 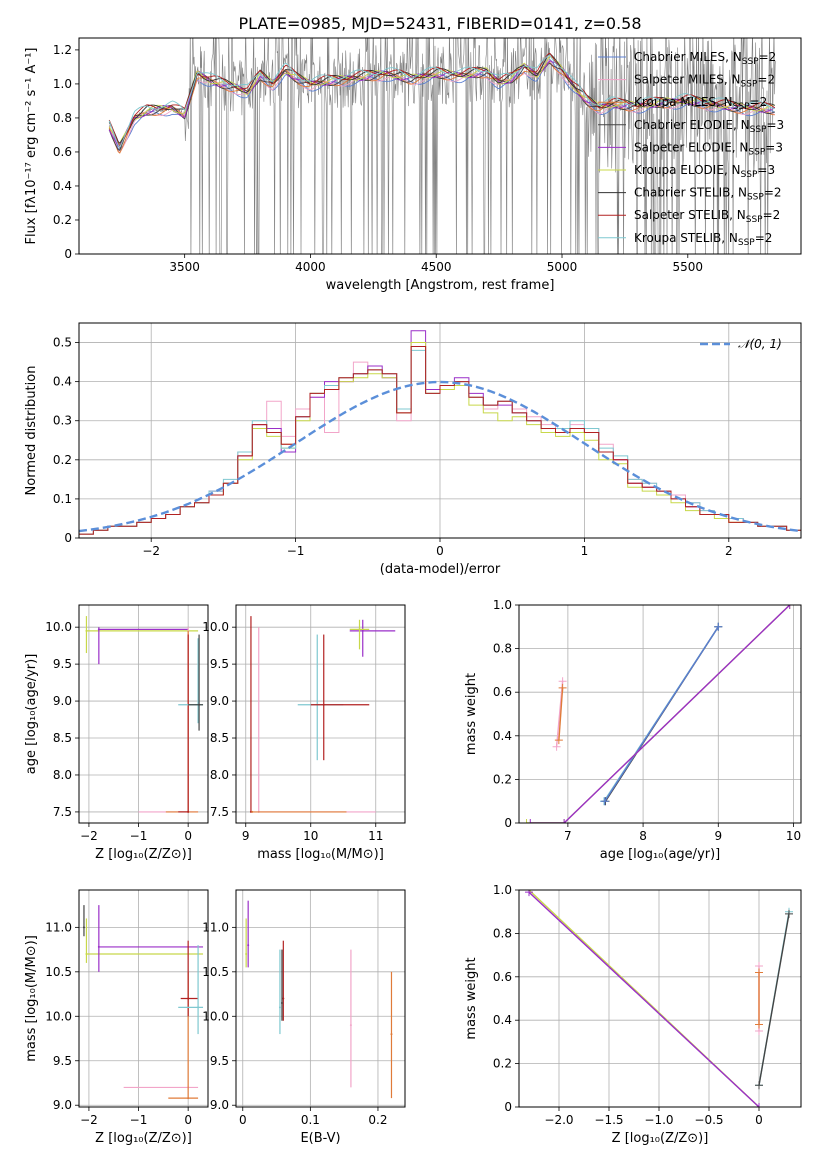 I want to click on x-tick-label: 5000, so click(x=562, y=267).